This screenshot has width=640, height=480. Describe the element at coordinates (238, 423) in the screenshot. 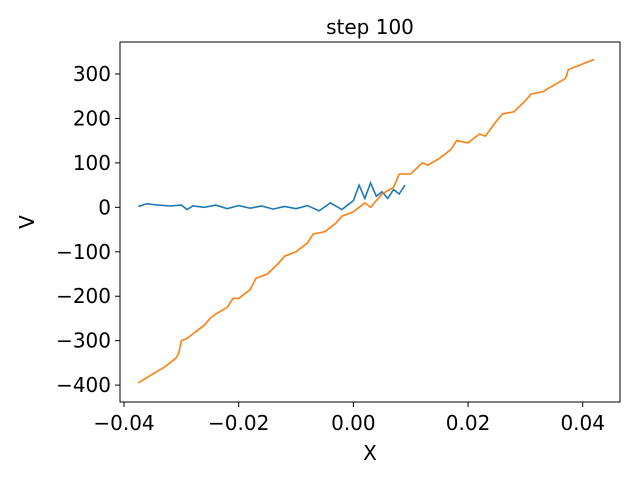

I see `x-tick-label: −0.02` at that location.